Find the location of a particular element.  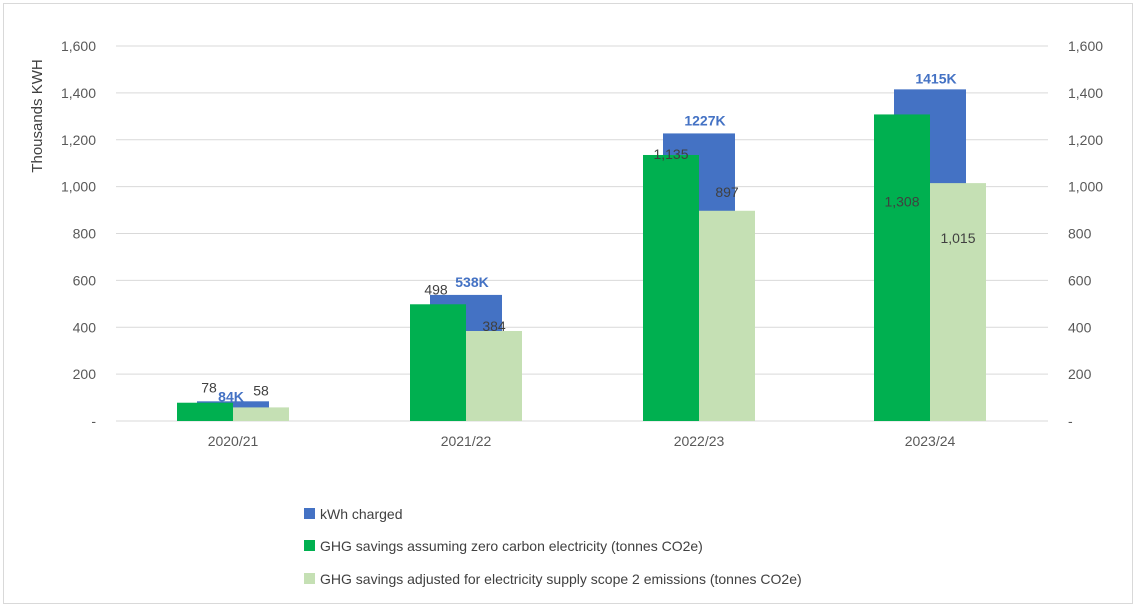

y2-tick-label: 1,400 is located at coordinates (1085, 93).